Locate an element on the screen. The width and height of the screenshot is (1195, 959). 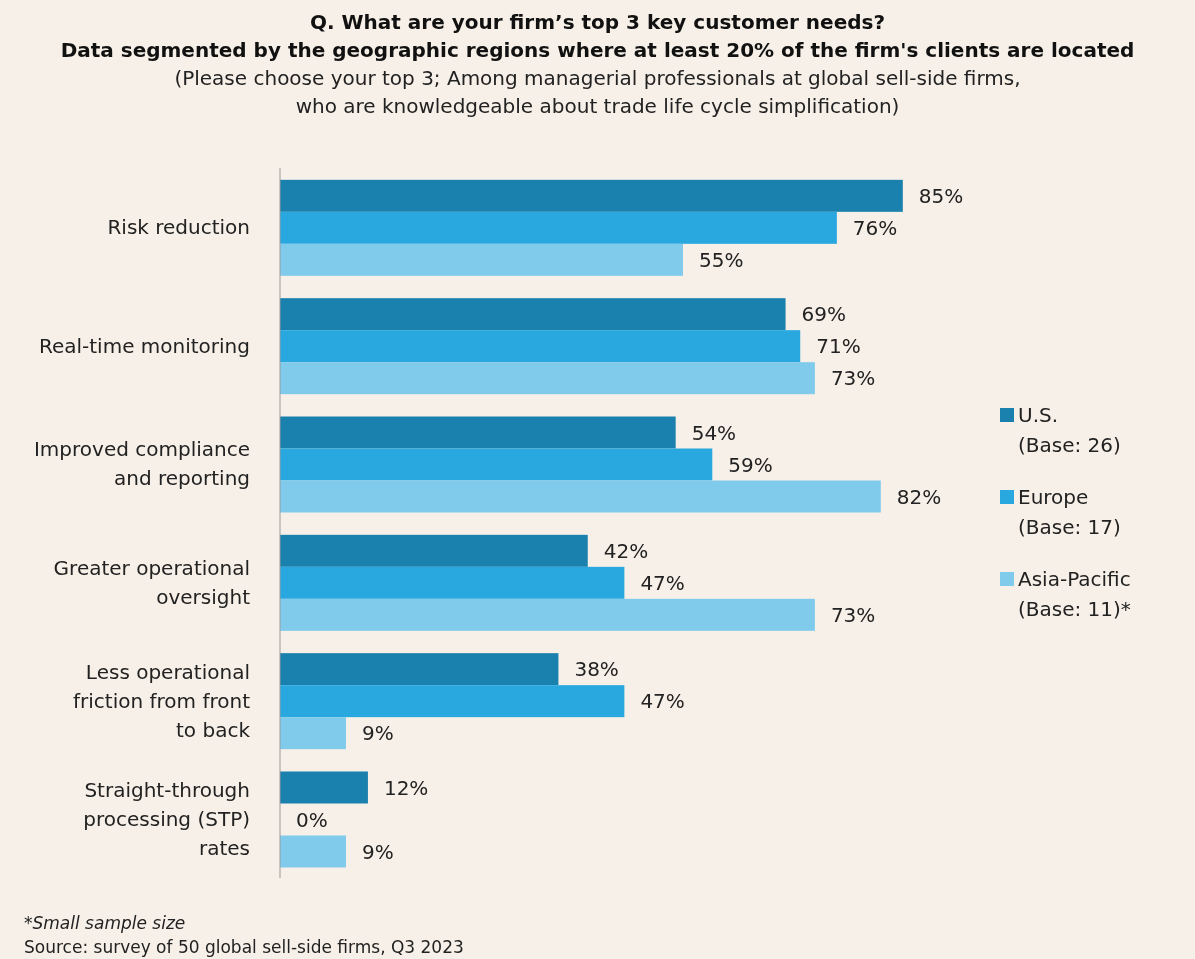
y-tick-label: Improved compliance and reporting is located at coordinates (141, 464).